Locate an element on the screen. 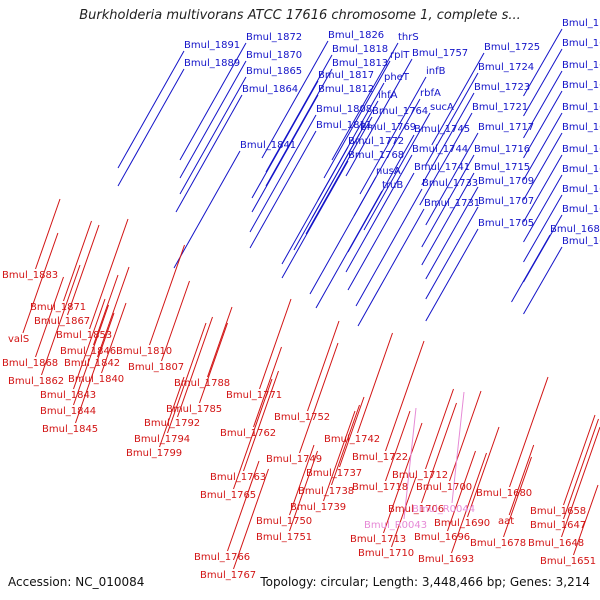  gene-label-top: Bmul_1681 is located at coordinates (575, 229).